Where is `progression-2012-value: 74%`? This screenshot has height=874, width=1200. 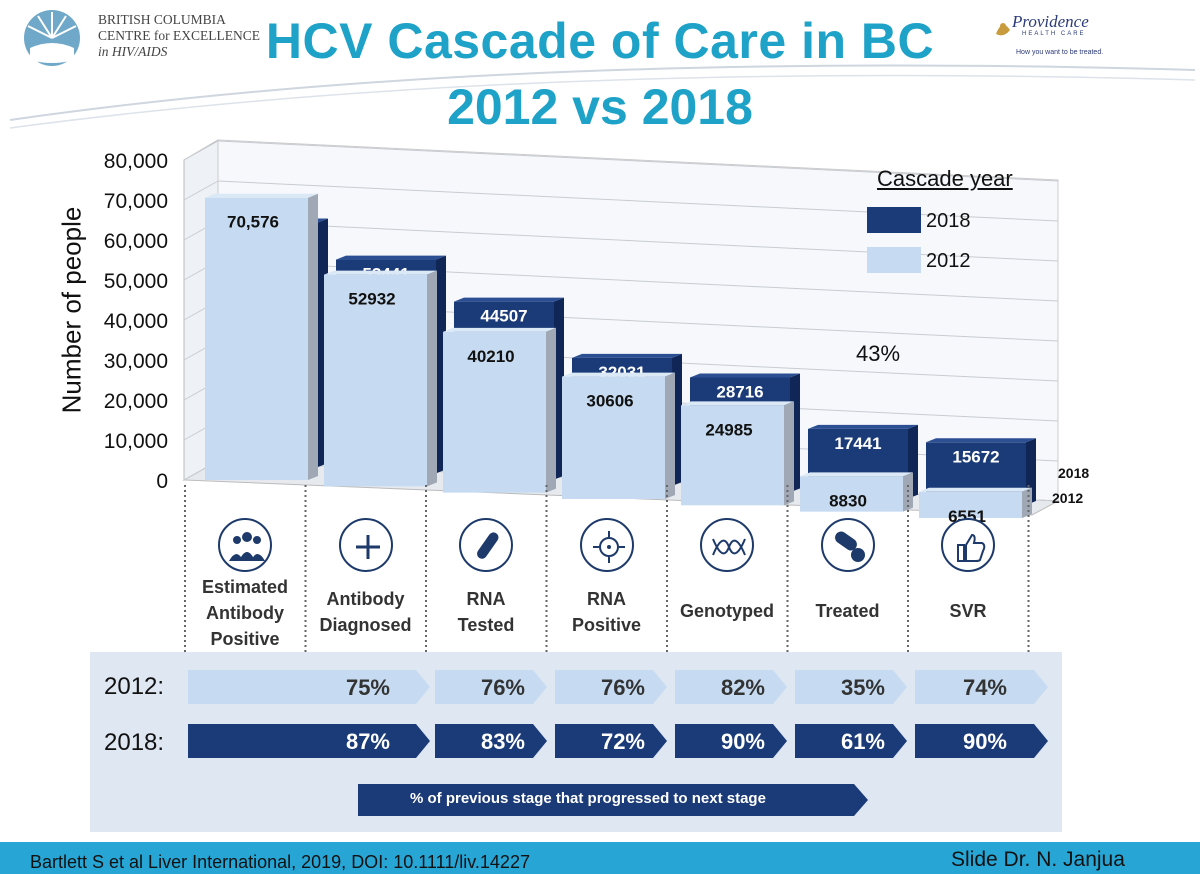 progression-2012-value: 74% is located at coordinates (984, 687).